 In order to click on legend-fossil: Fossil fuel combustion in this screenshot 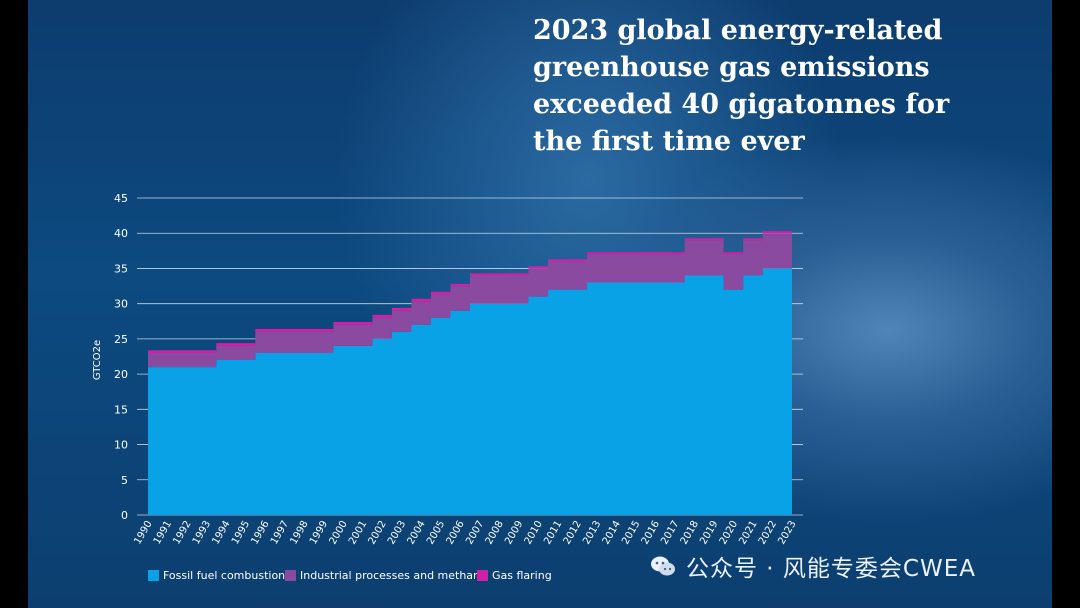, I will do `click(216, 575)`.